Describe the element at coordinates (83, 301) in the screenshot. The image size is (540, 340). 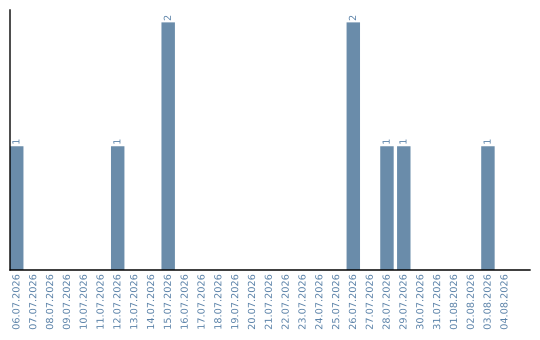
I see `x-tick-label: 10.07.2026` at that location.